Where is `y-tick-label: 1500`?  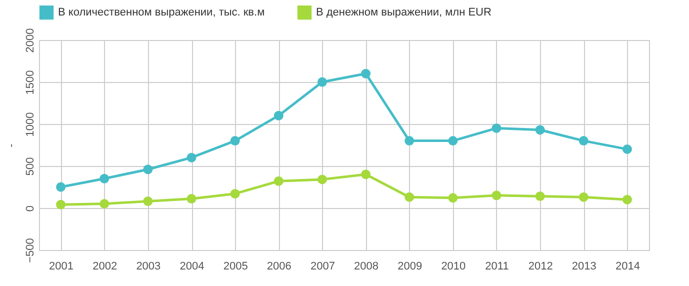 y-tick-label: 1500 is located at coordinates (30, 82).